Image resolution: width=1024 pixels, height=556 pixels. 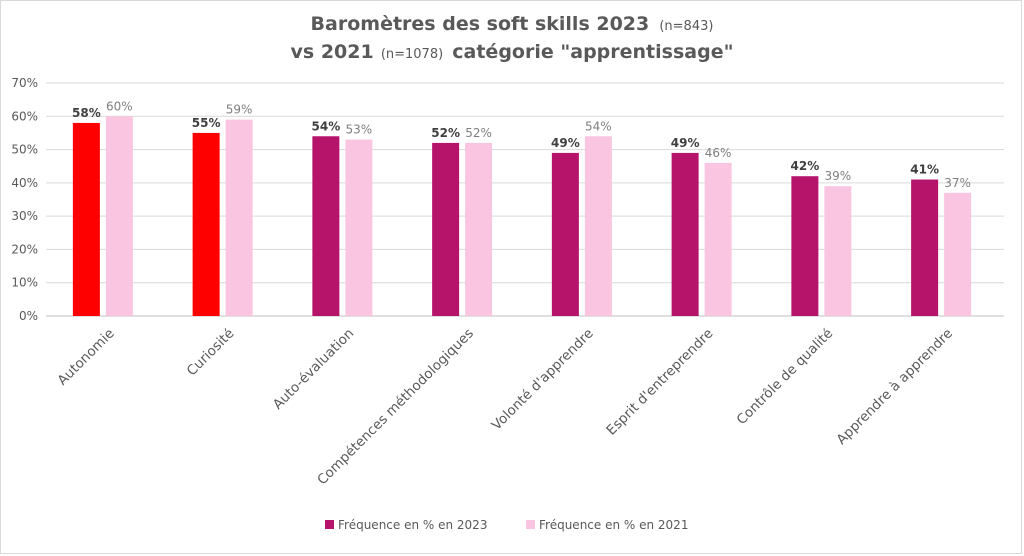 I want to click on y-tick-label: 40%, so click(x=24, y=183).